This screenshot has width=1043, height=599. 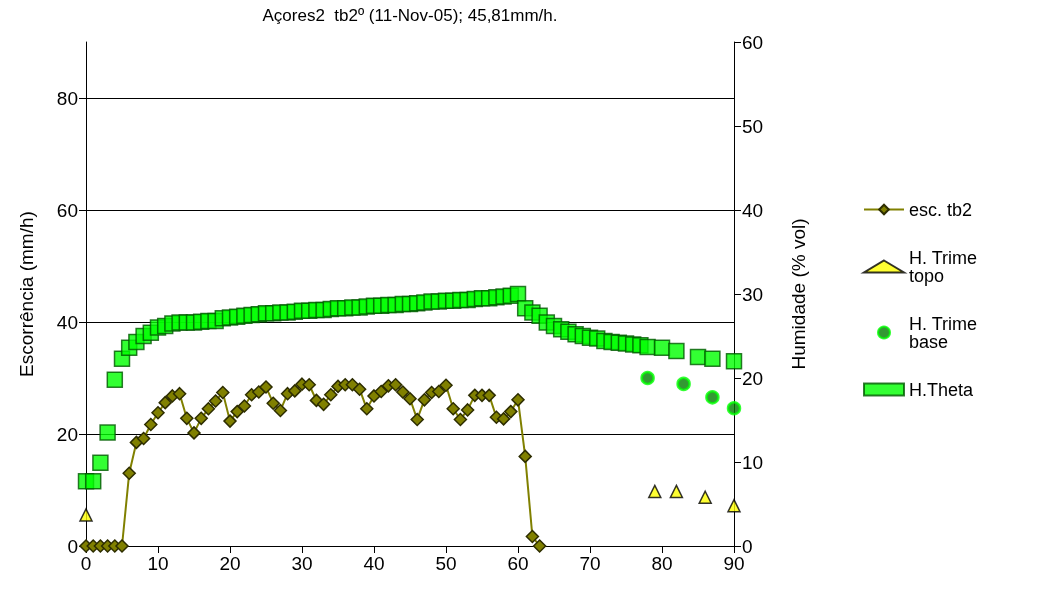 I want to click on chart-title: Açores2 tb2º (11-Nov-05); 45,81mm/h., so click(x=410, y=15).